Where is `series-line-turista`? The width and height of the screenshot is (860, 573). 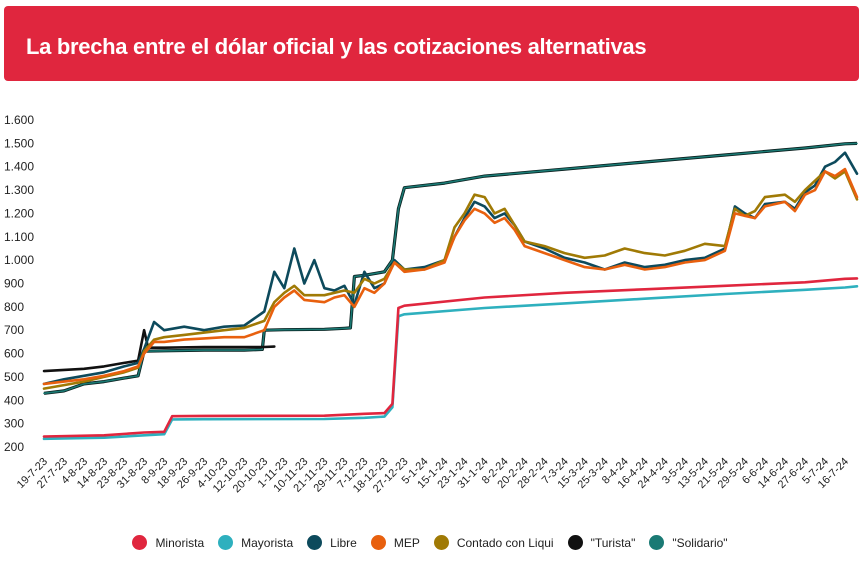 series-line-turista is located at coordinates (159, 350).